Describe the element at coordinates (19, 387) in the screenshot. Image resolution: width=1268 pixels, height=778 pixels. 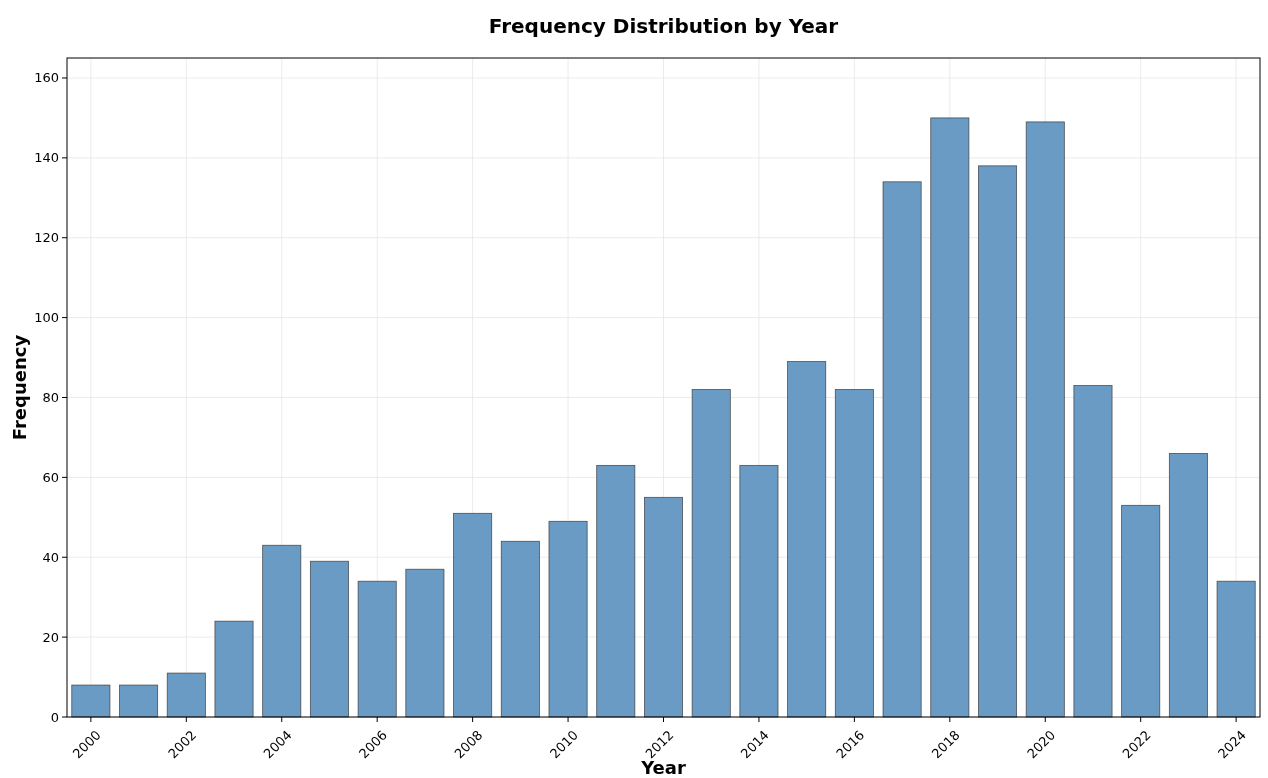
I see `y-axis-title: Frequency` at that location.